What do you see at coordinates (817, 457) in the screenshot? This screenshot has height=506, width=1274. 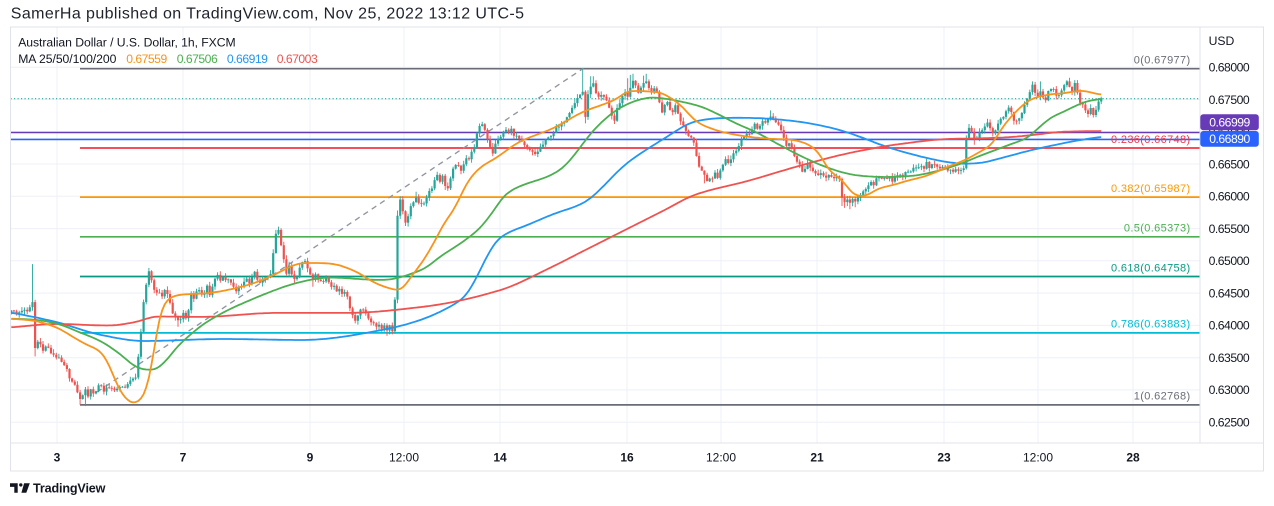 I see `svg-text: 21` at bounding box center [817, 457].